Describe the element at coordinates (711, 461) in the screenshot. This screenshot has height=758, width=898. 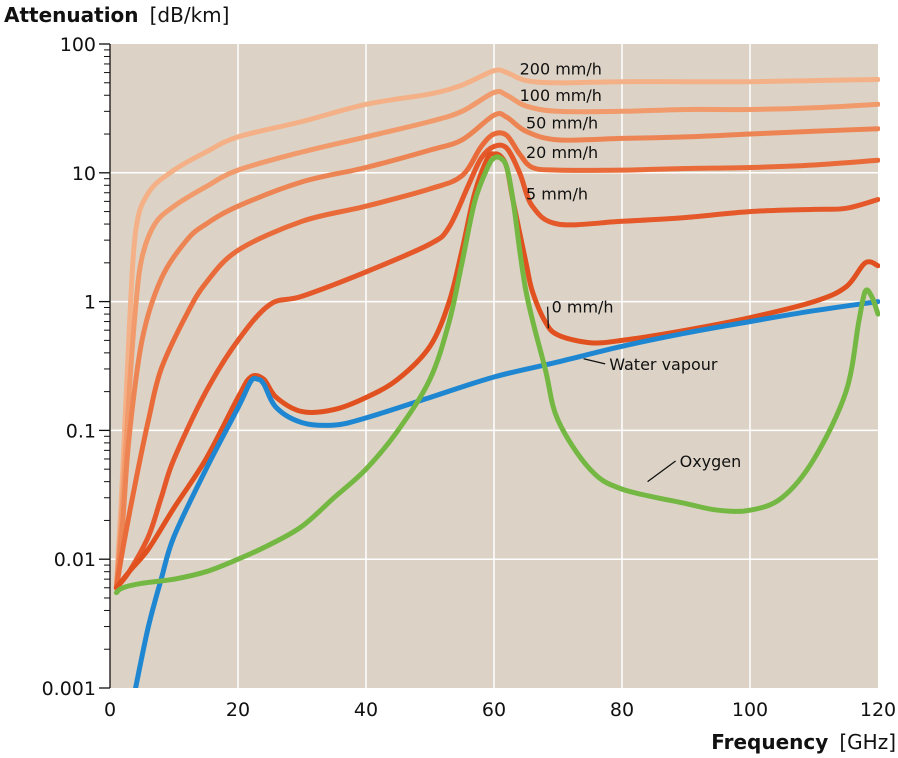
I see `series-label-oxygen: Oxygen` at that location.